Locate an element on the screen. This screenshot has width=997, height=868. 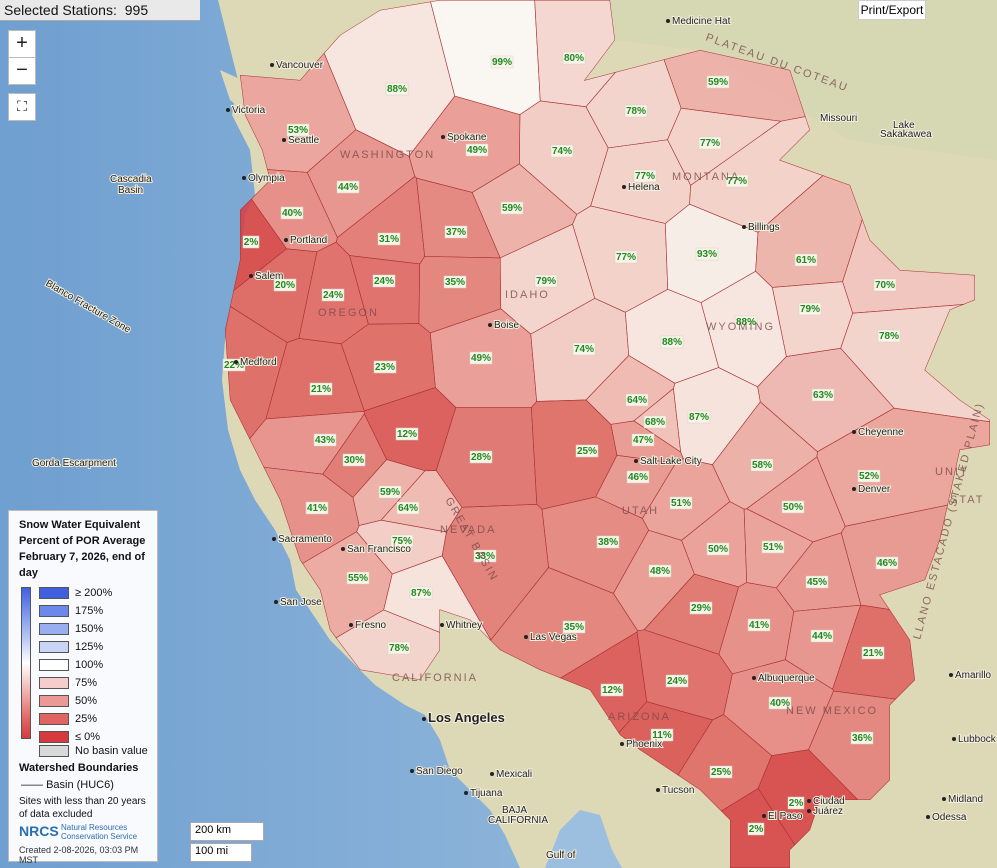
place-label: Sakakawea is located at coordinates (906, 134).